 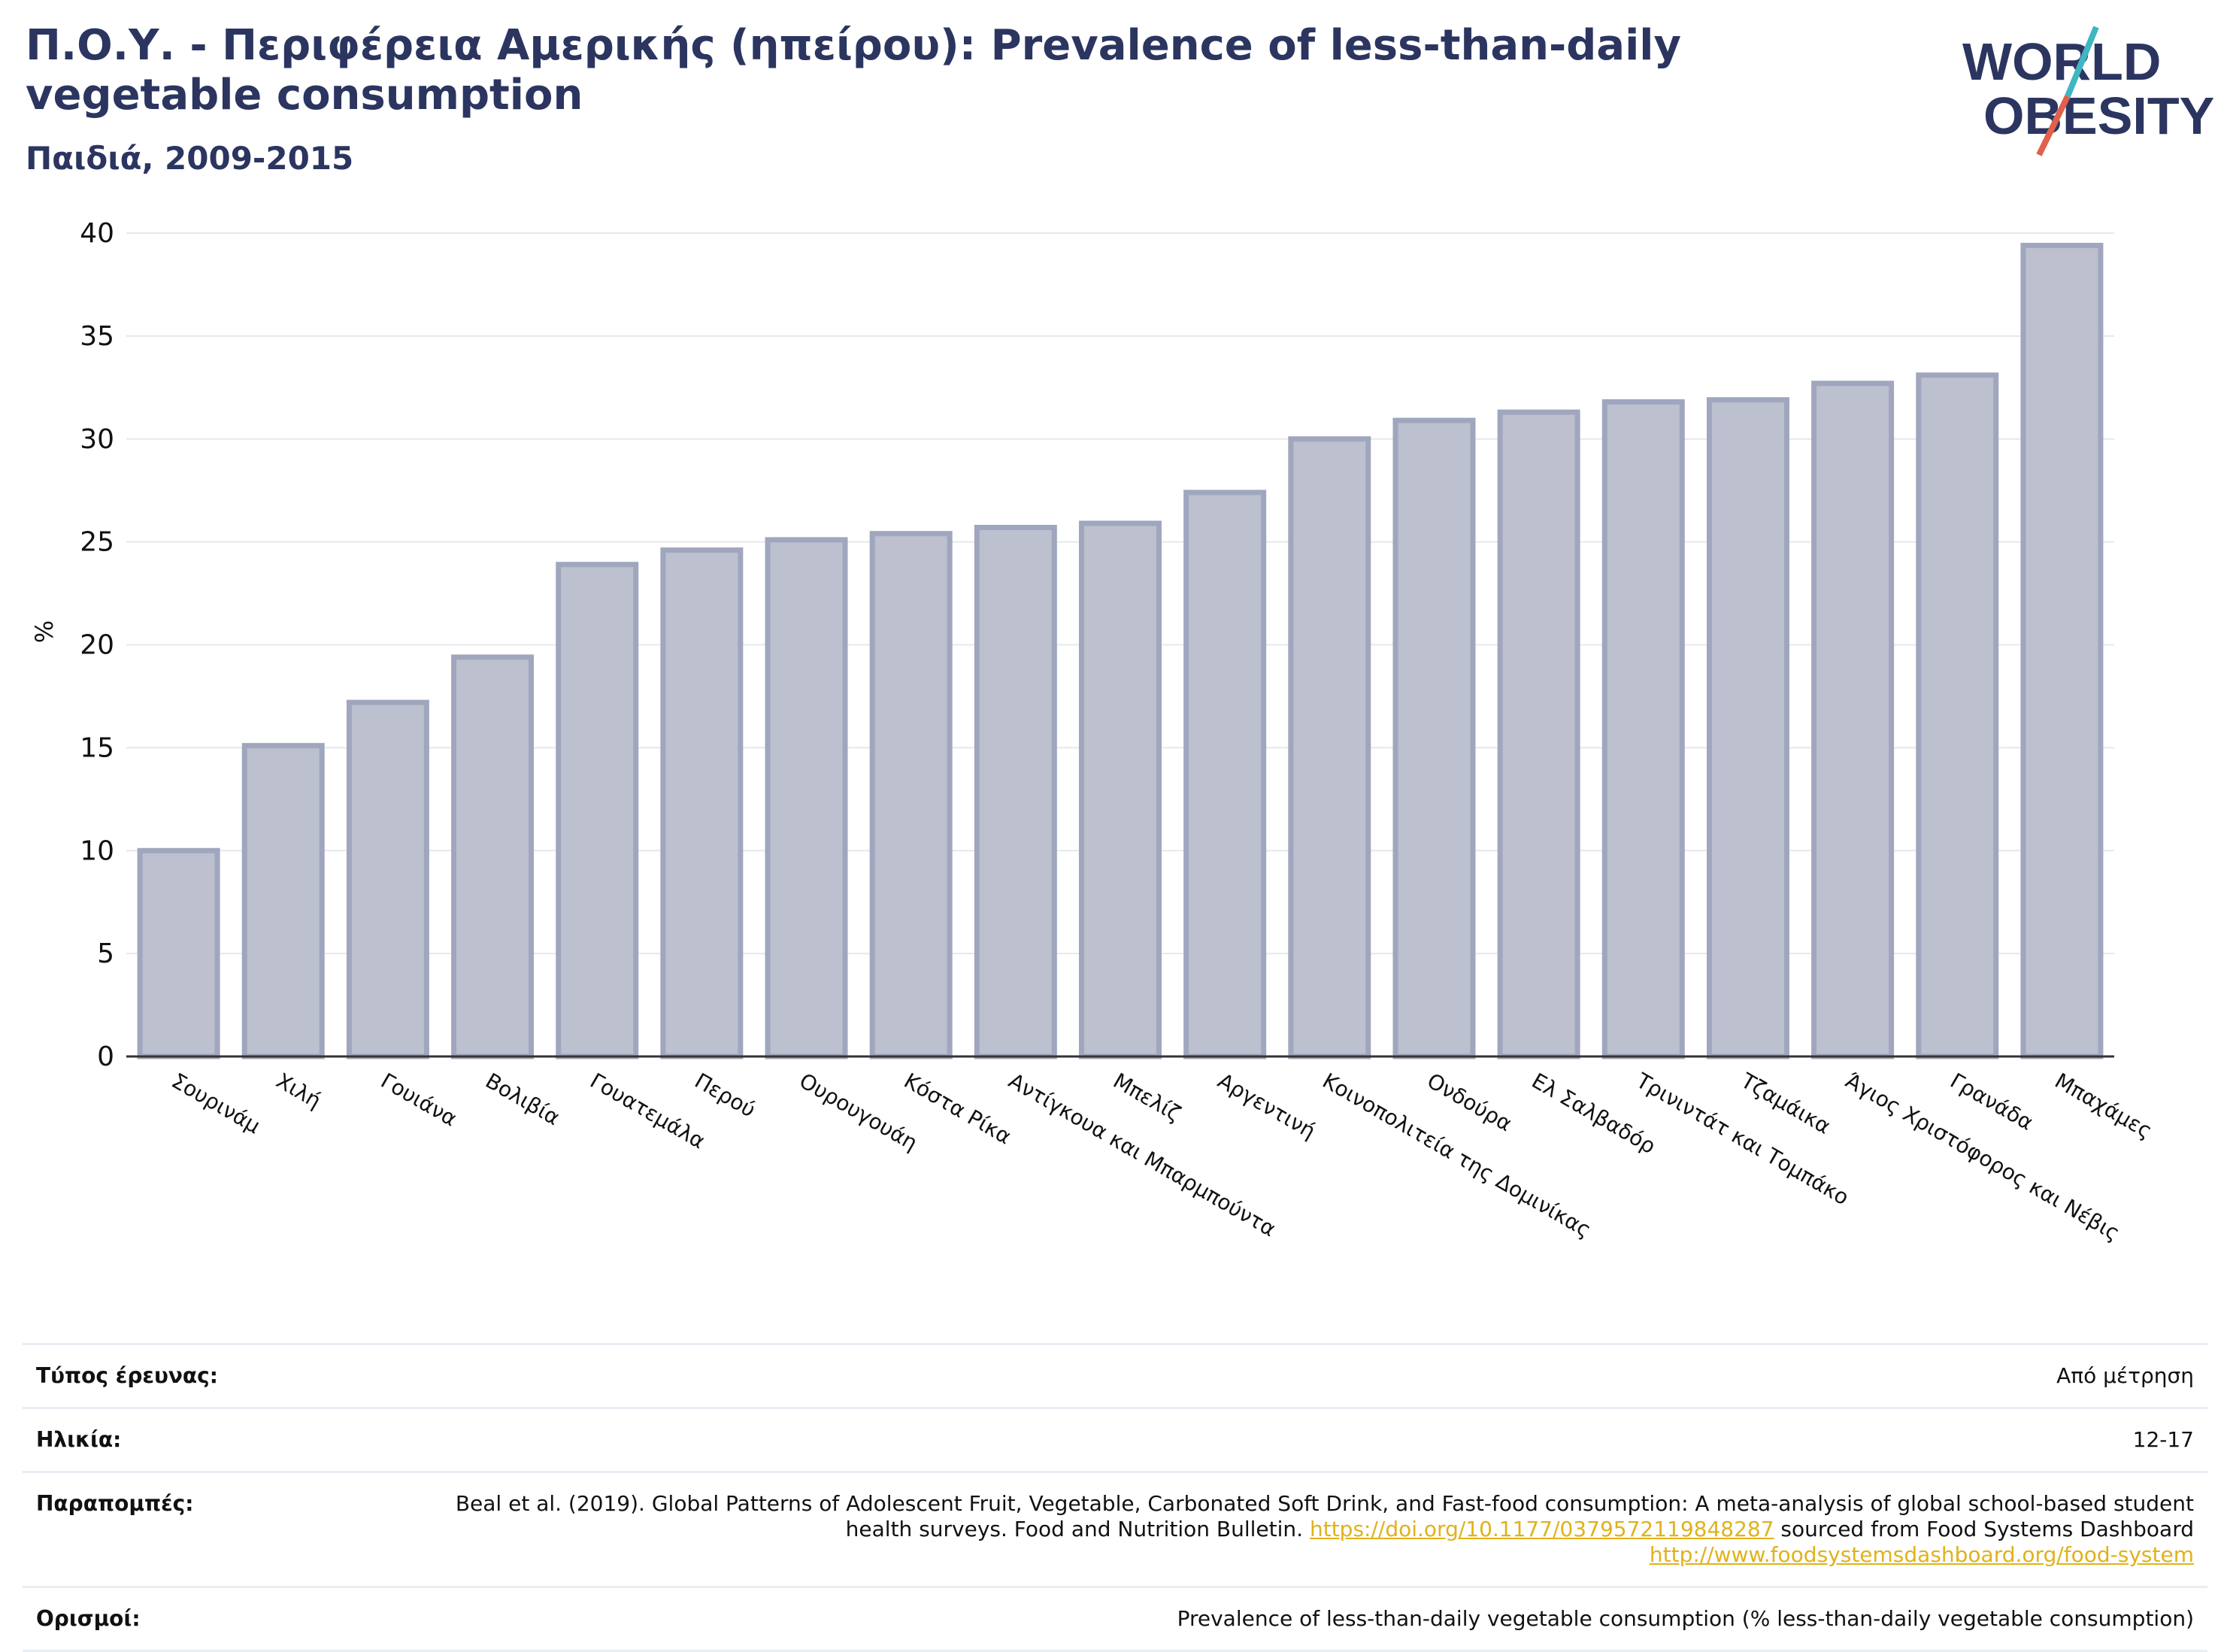 I want to click on doi-link: https://doi.org/10.1177/0379572119848287, so click(x=1542, y=1529).